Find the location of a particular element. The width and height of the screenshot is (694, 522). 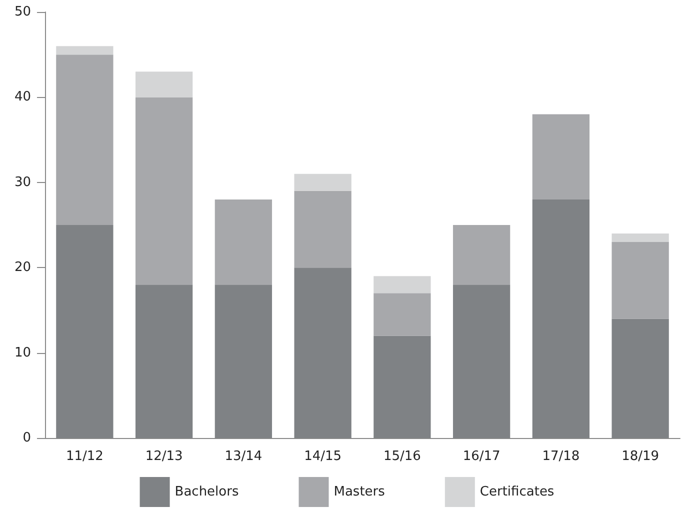

legend-label: Bachelors is located at coordinates (206, 492).